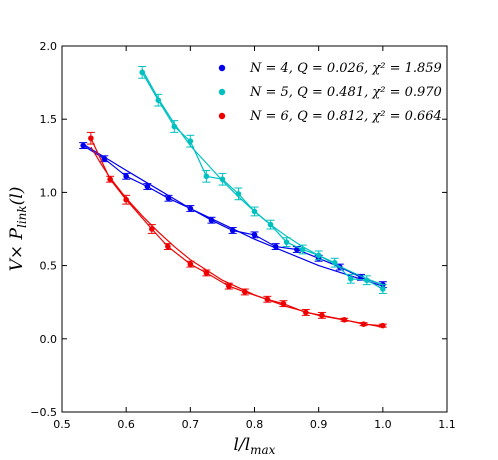  I want to click on legend-entry: N = 6, Q = 0.812, χ² = 0.664, so click(345, 116).